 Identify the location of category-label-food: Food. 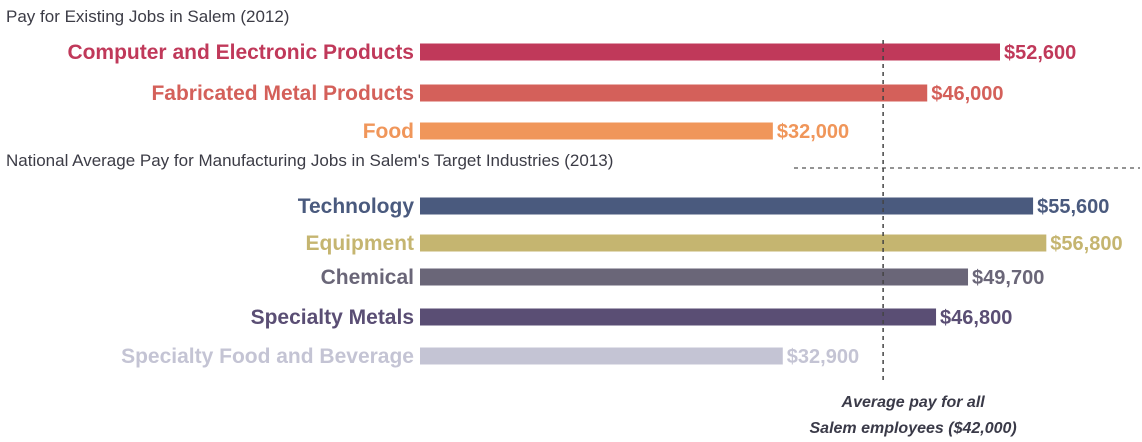
(388, 131).